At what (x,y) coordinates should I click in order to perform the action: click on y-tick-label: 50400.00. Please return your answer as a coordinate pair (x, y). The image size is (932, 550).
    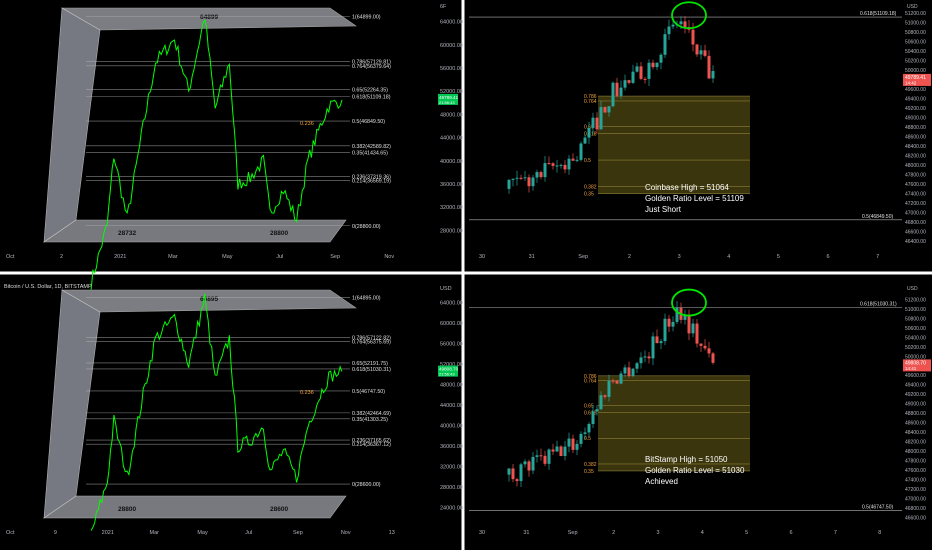
    Looking at the image, I should click on (915, 52).